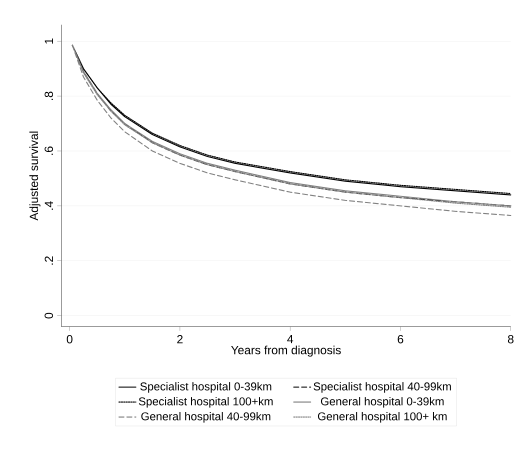  Describe the element at coordinates (511, 339) in the screenshot. I see `x-tick-label: 8` at that location.